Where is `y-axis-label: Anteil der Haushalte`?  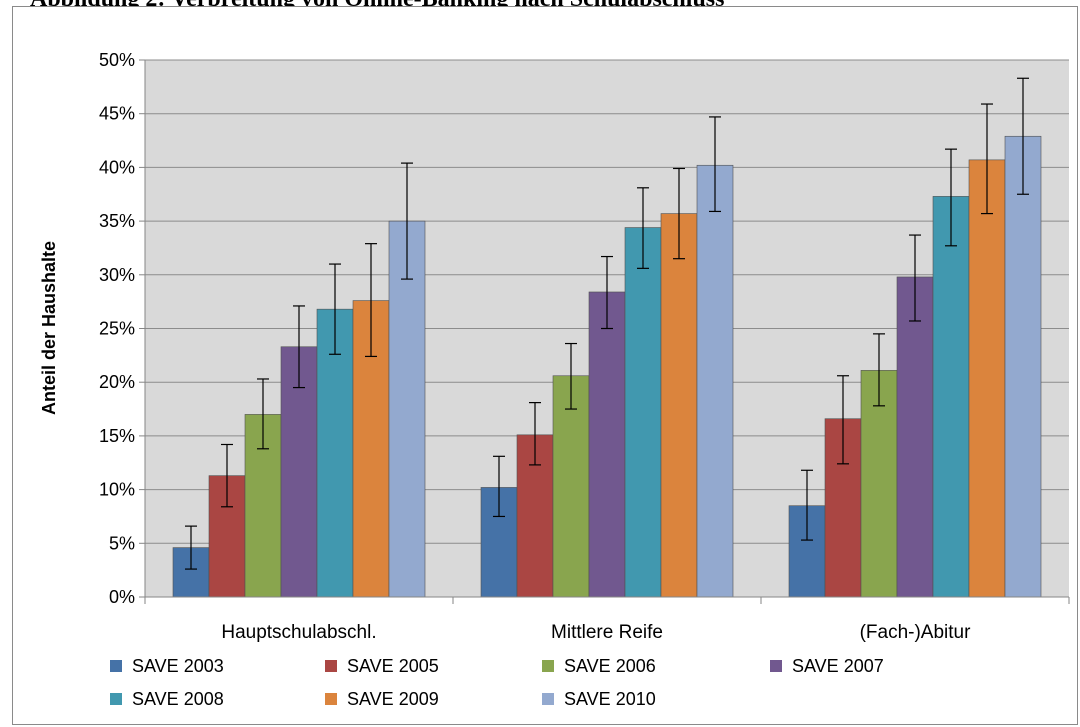 y-axis-label: Anteil der Haushalte is located at coordinates (49, 328).